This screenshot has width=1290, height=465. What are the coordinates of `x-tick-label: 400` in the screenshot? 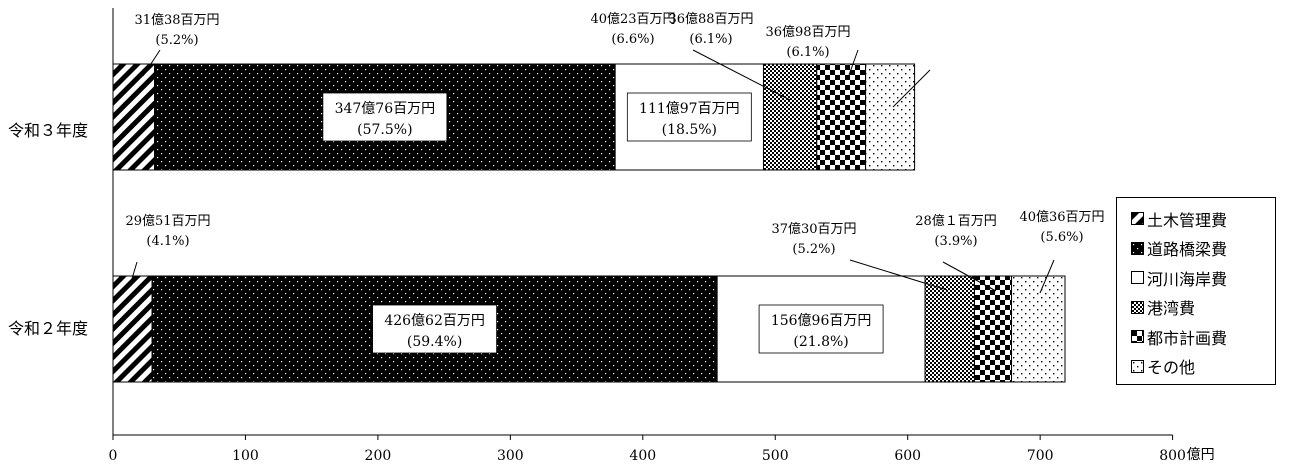 It's located at (642, 456).